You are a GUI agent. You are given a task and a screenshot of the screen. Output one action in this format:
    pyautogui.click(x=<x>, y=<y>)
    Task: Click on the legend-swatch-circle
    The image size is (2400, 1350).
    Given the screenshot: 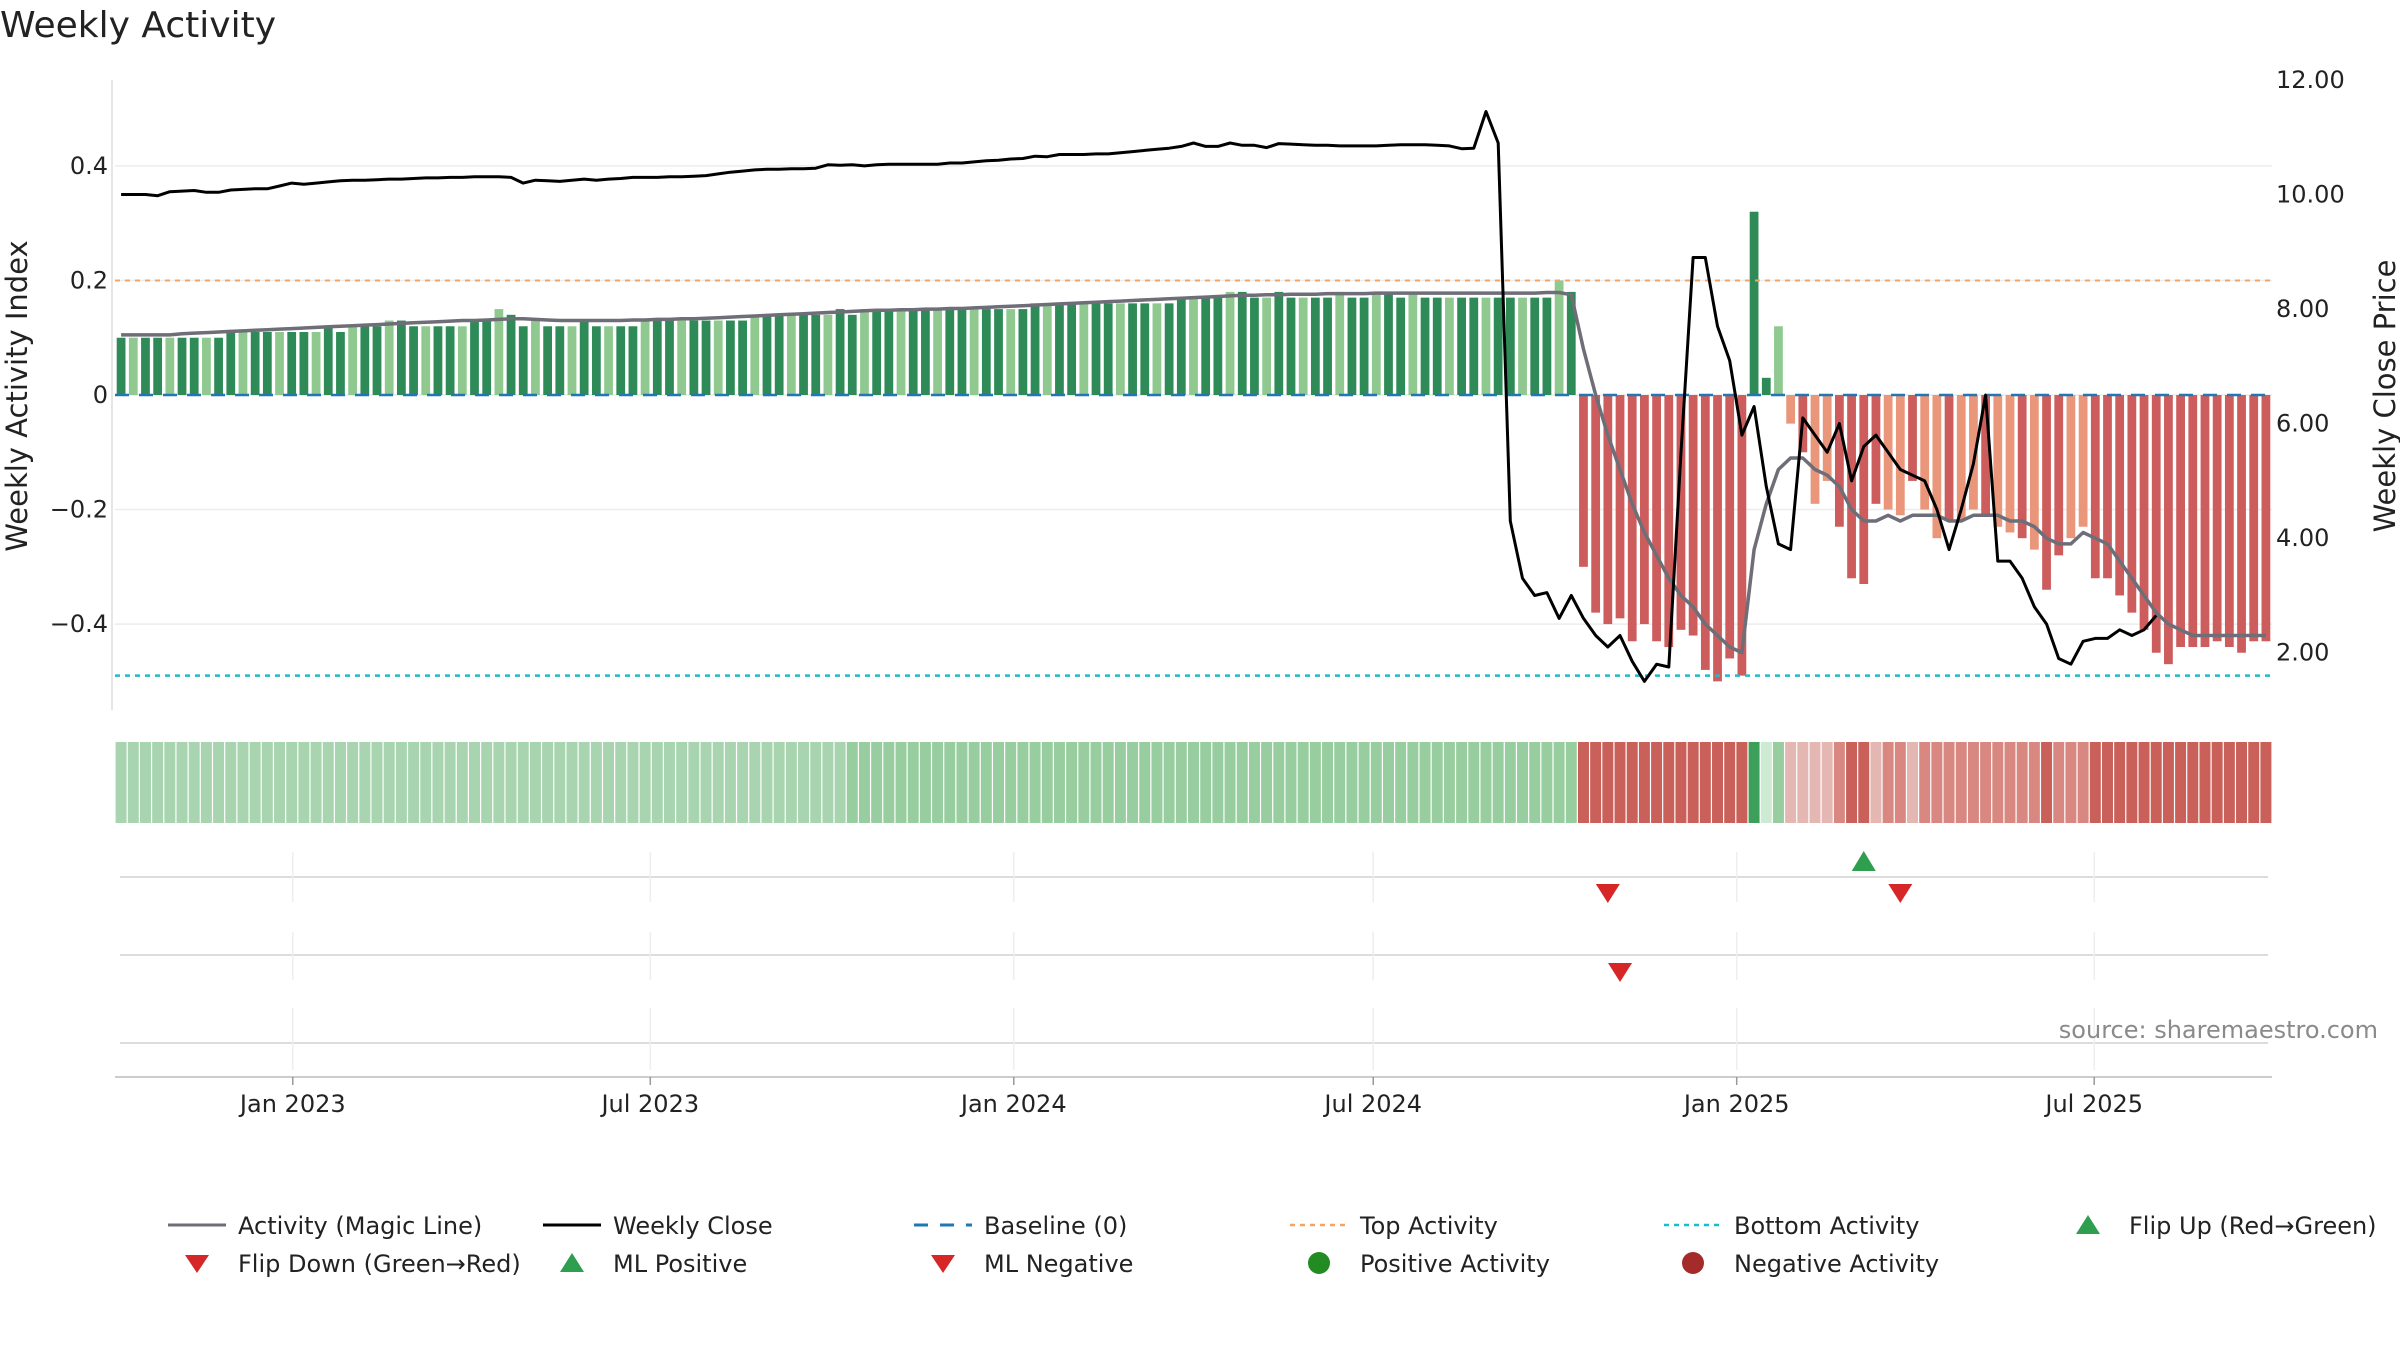 What is the action you would take?
    pyautogui.click(x=1693, y=1263)
    